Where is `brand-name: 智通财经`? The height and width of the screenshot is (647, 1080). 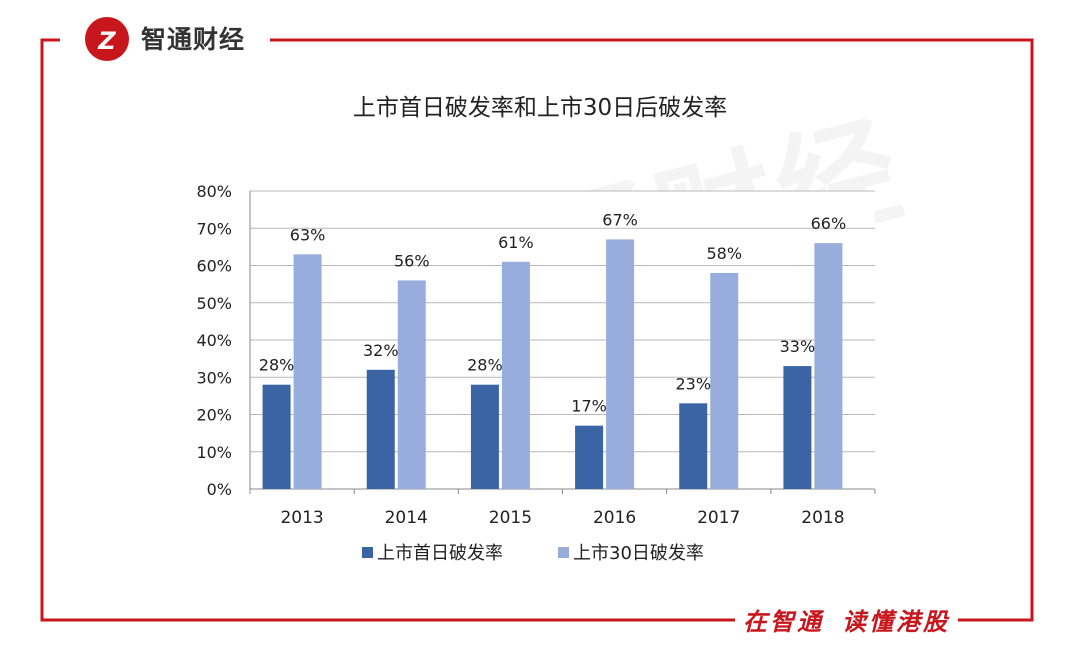 brand-name: 智通财经 is located at coordinates (193, 39).